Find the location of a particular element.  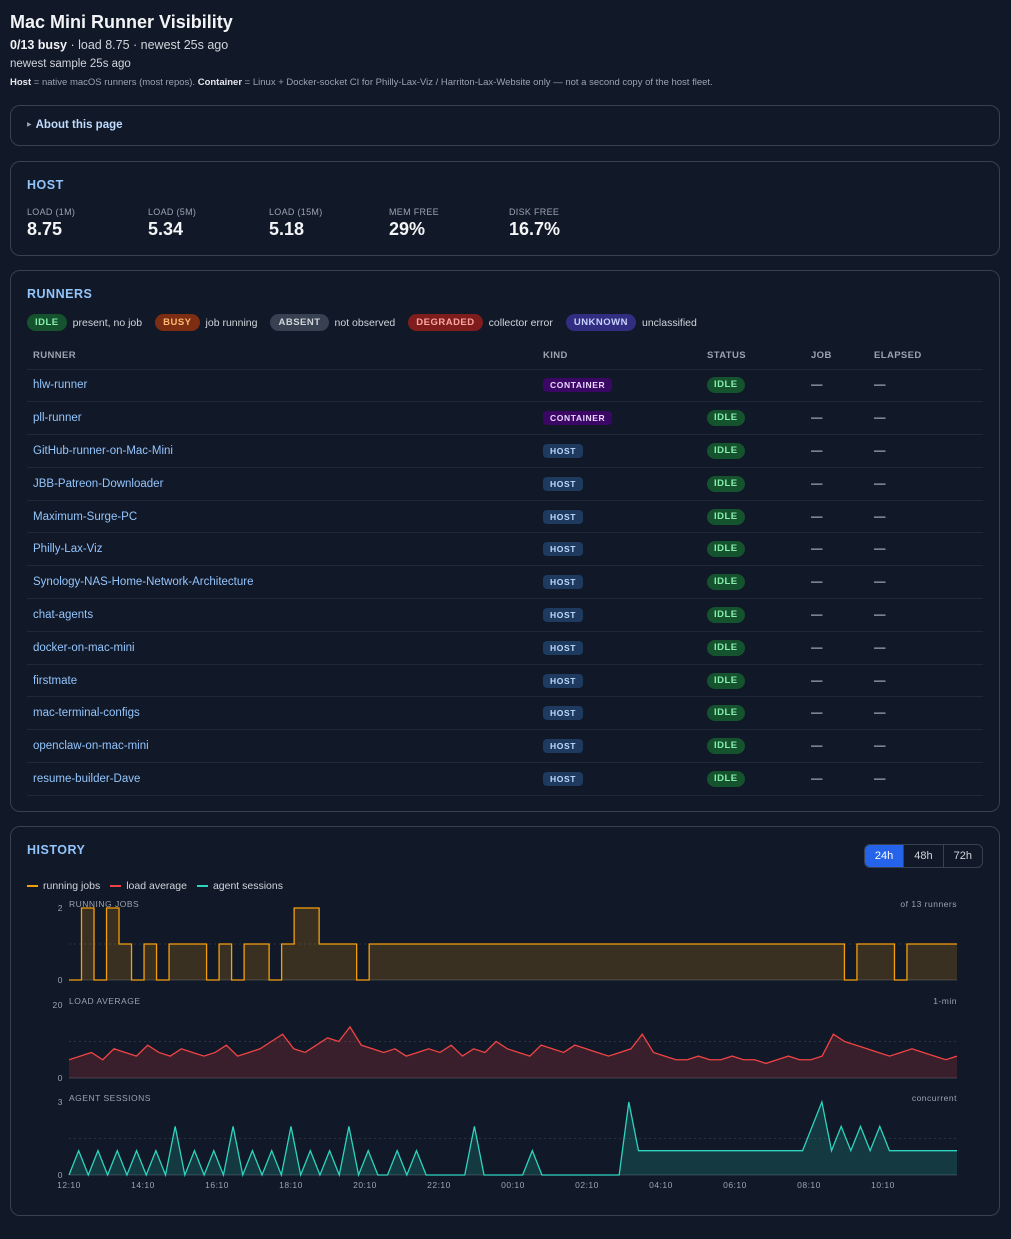

runners-title: RUNNERS is located at coordinates (60, 294).